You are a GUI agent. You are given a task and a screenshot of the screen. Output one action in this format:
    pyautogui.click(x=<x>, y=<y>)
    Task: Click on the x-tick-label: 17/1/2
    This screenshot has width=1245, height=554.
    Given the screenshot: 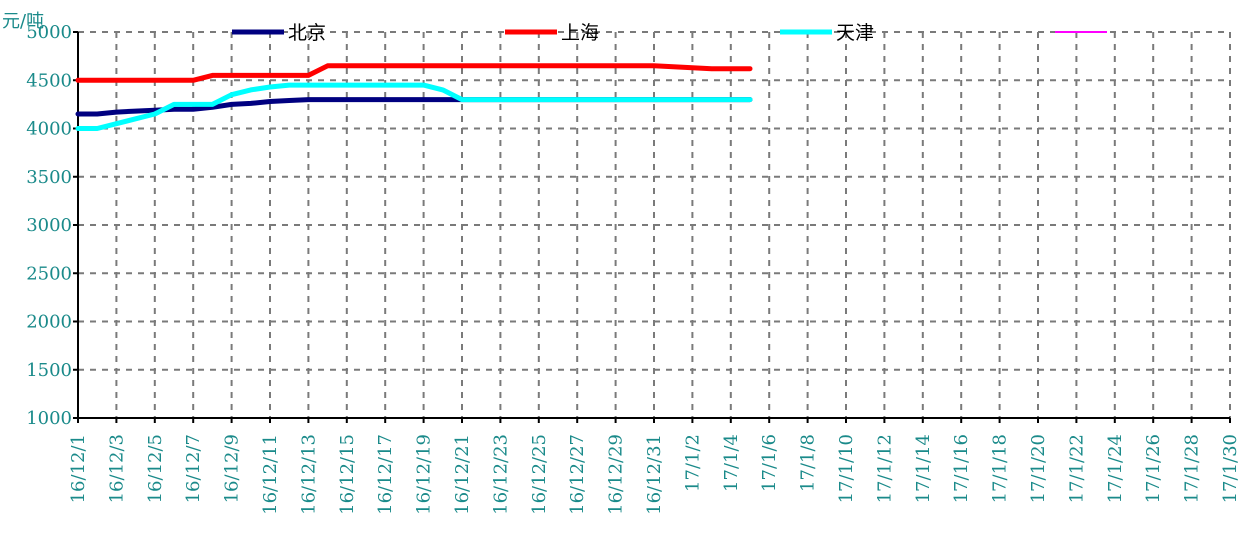 What is the action you would take?
    pyautogui.click(x=692, y=463)
    